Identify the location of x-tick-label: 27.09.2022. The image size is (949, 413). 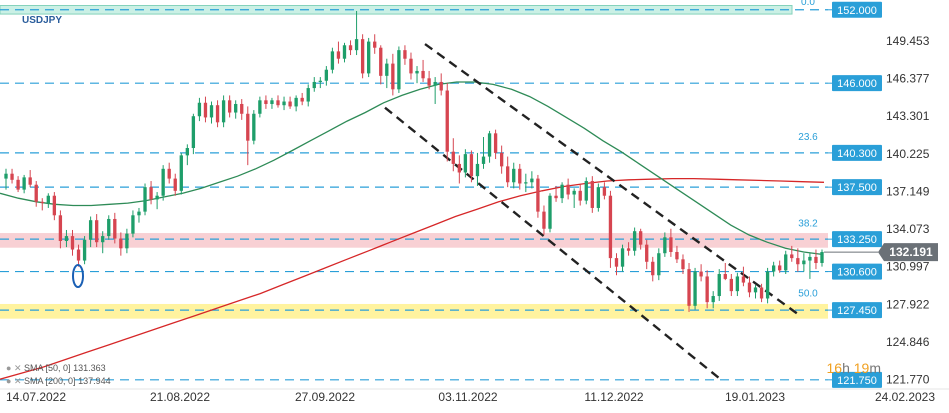
(325, 397).